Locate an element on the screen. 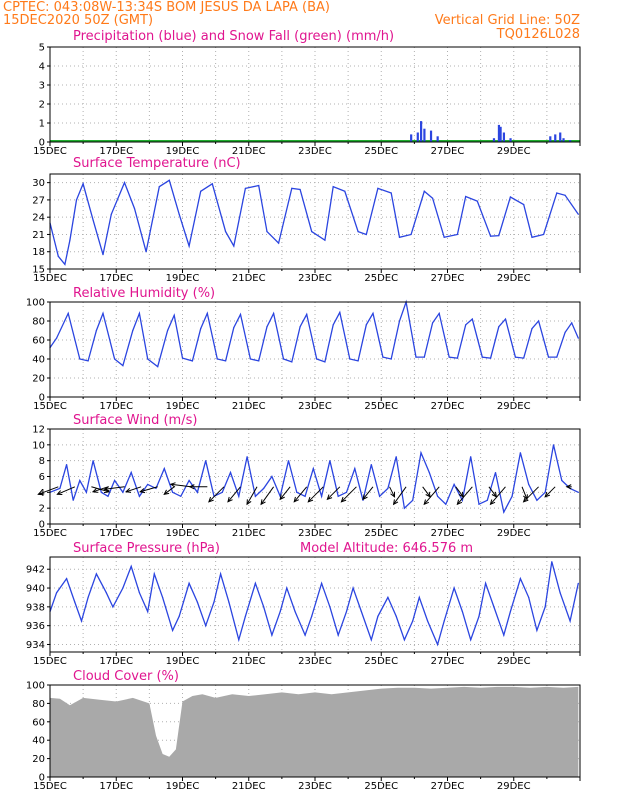  x-tick-label: 25DEC is located at coordinates (381, 533).